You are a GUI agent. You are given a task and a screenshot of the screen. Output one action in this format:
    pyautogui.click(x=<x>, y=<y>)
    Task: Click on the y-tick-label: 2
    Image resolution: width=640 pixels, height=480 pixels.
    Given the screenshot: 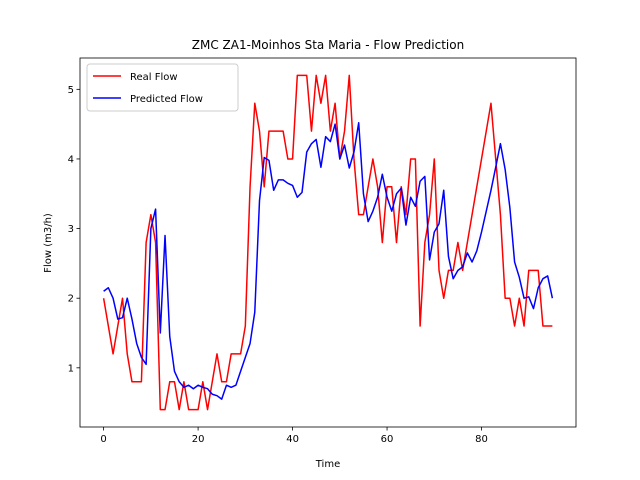 What is the action you would take?
    pyautogui.click(x=71, y=299)
    